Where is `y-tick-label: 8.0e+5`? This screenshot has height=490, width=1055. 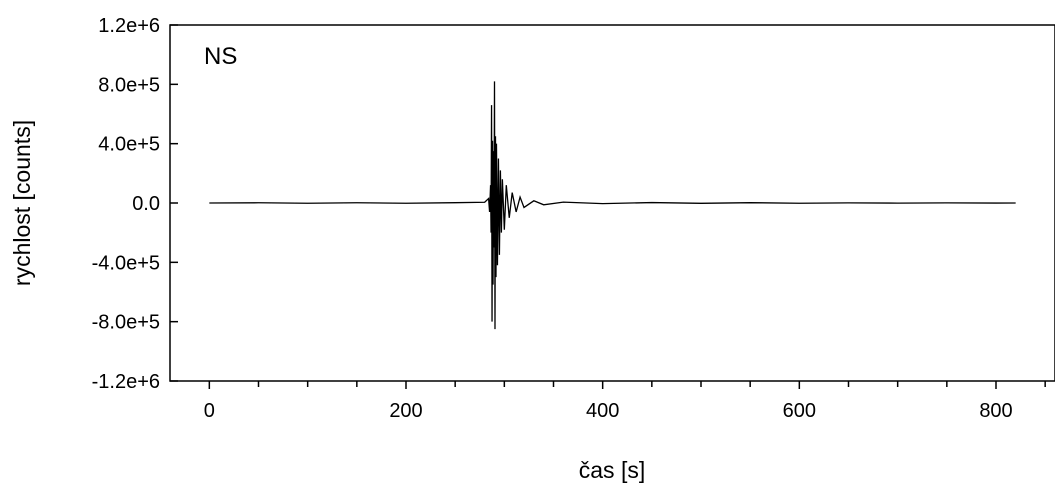
y-tick-label: 8.0e+5 is located at coordinates (129, 85).